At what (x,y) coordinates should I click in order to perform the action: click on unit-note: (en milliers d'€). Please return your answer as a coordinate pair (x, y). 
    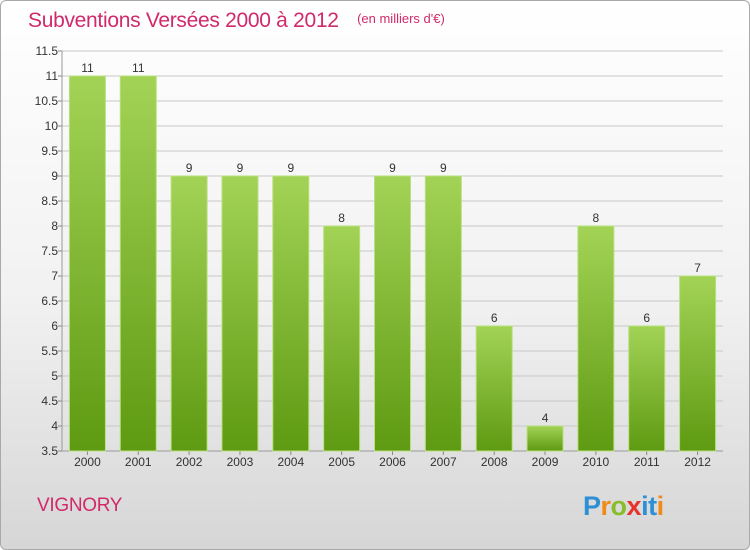
    Looking at the image, I should click on (401, 18).